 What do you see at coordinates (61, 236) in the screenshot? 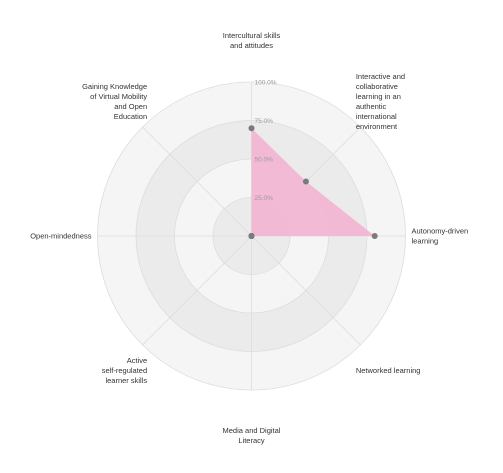
I see `axis-label-6: Open-mindedness` at bounding box center [61, 236].